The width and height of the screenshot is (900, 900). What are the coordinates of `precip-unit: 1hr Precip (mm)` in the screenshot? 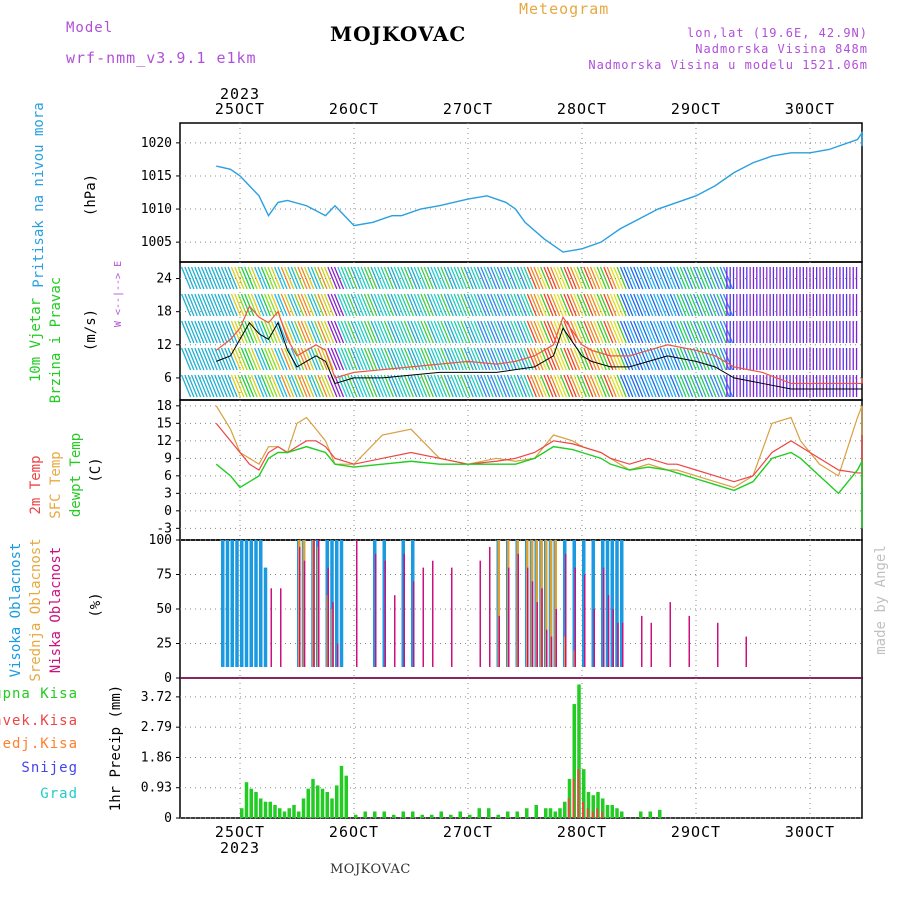 It's located at (116, 748).